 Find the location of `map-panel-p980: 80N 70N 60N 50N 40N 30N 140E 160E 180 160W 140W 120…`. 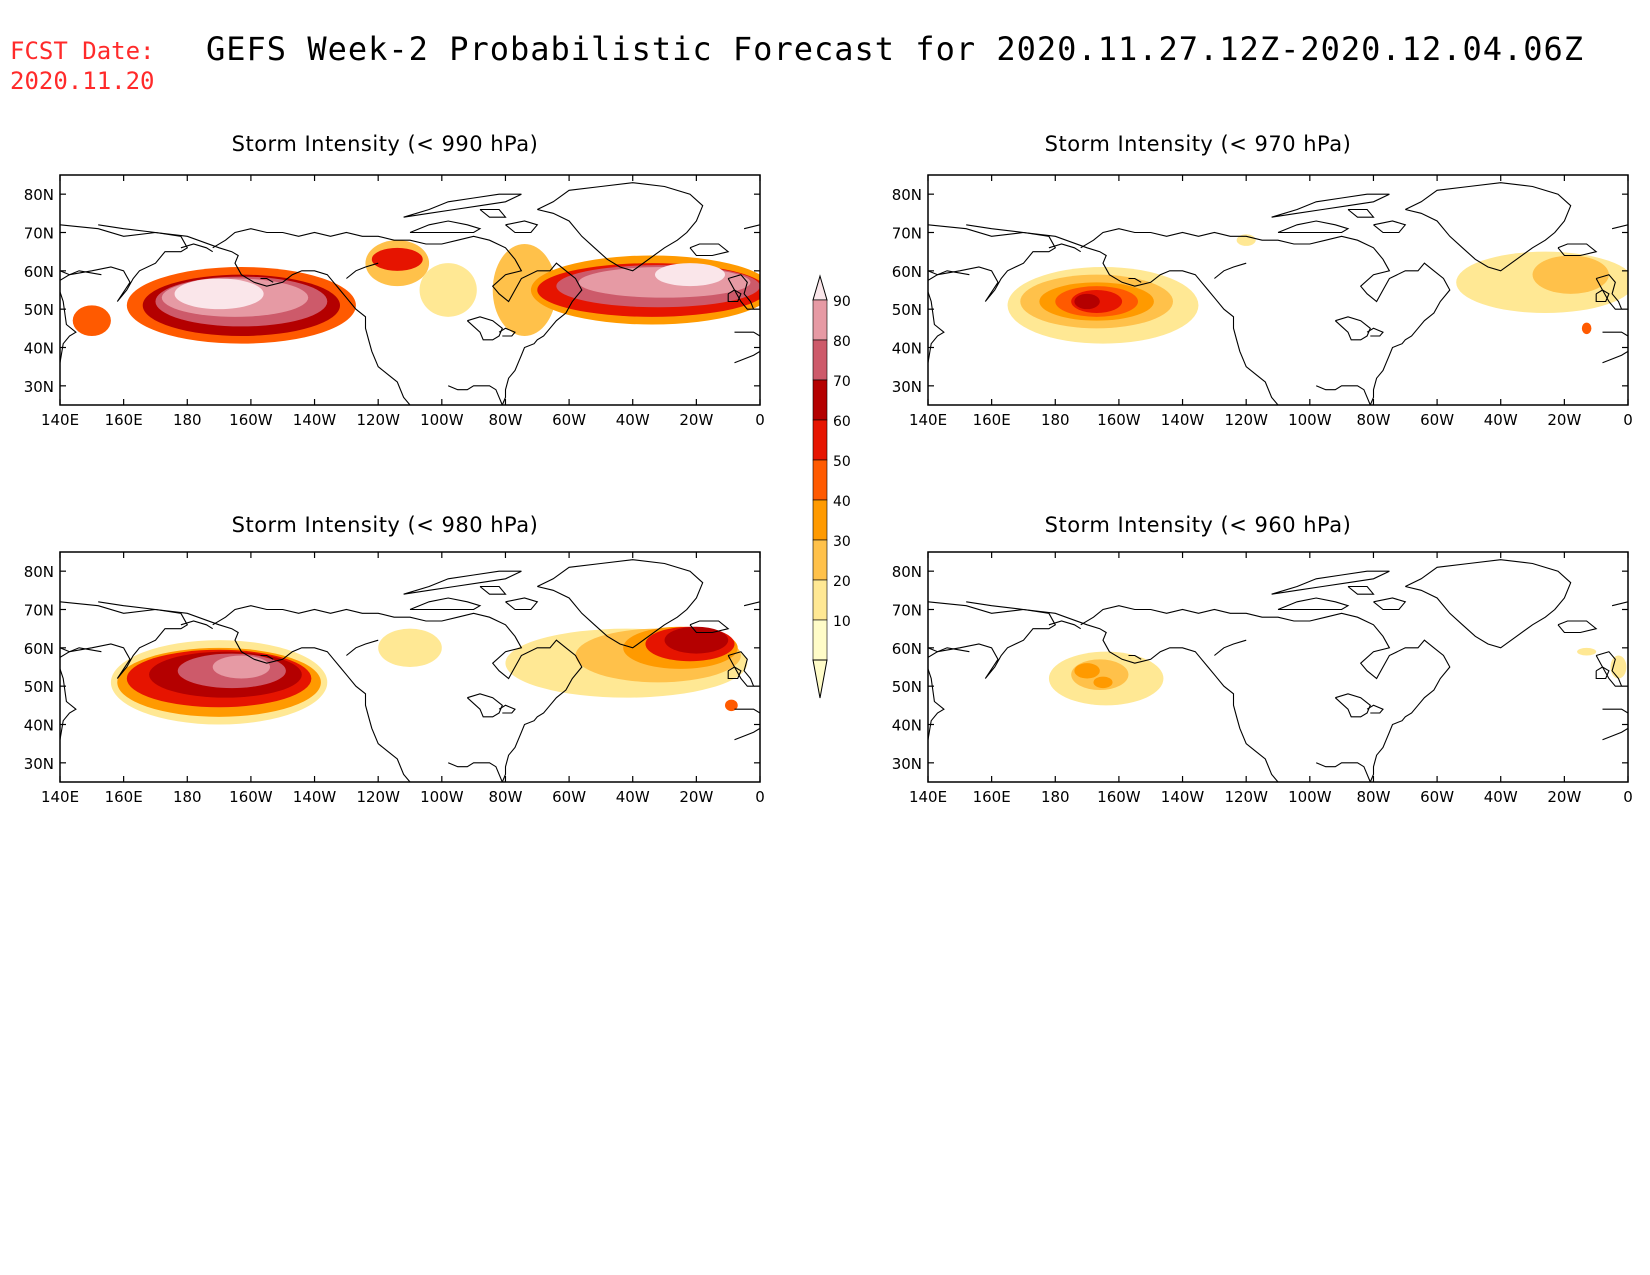

map-panel-p980: 80N 70N 60N 50N 40N 30N 140E 160E 180 160W 140W 120… is located at coordinates (394, 678).